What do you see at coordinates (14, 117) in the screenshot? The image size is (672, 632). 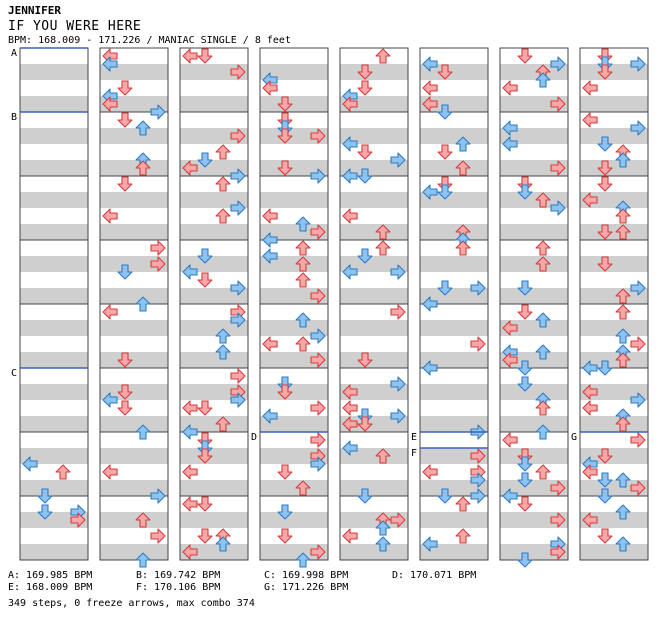 I see `bpm-marker-b: B` at bounding box center [14, 117].